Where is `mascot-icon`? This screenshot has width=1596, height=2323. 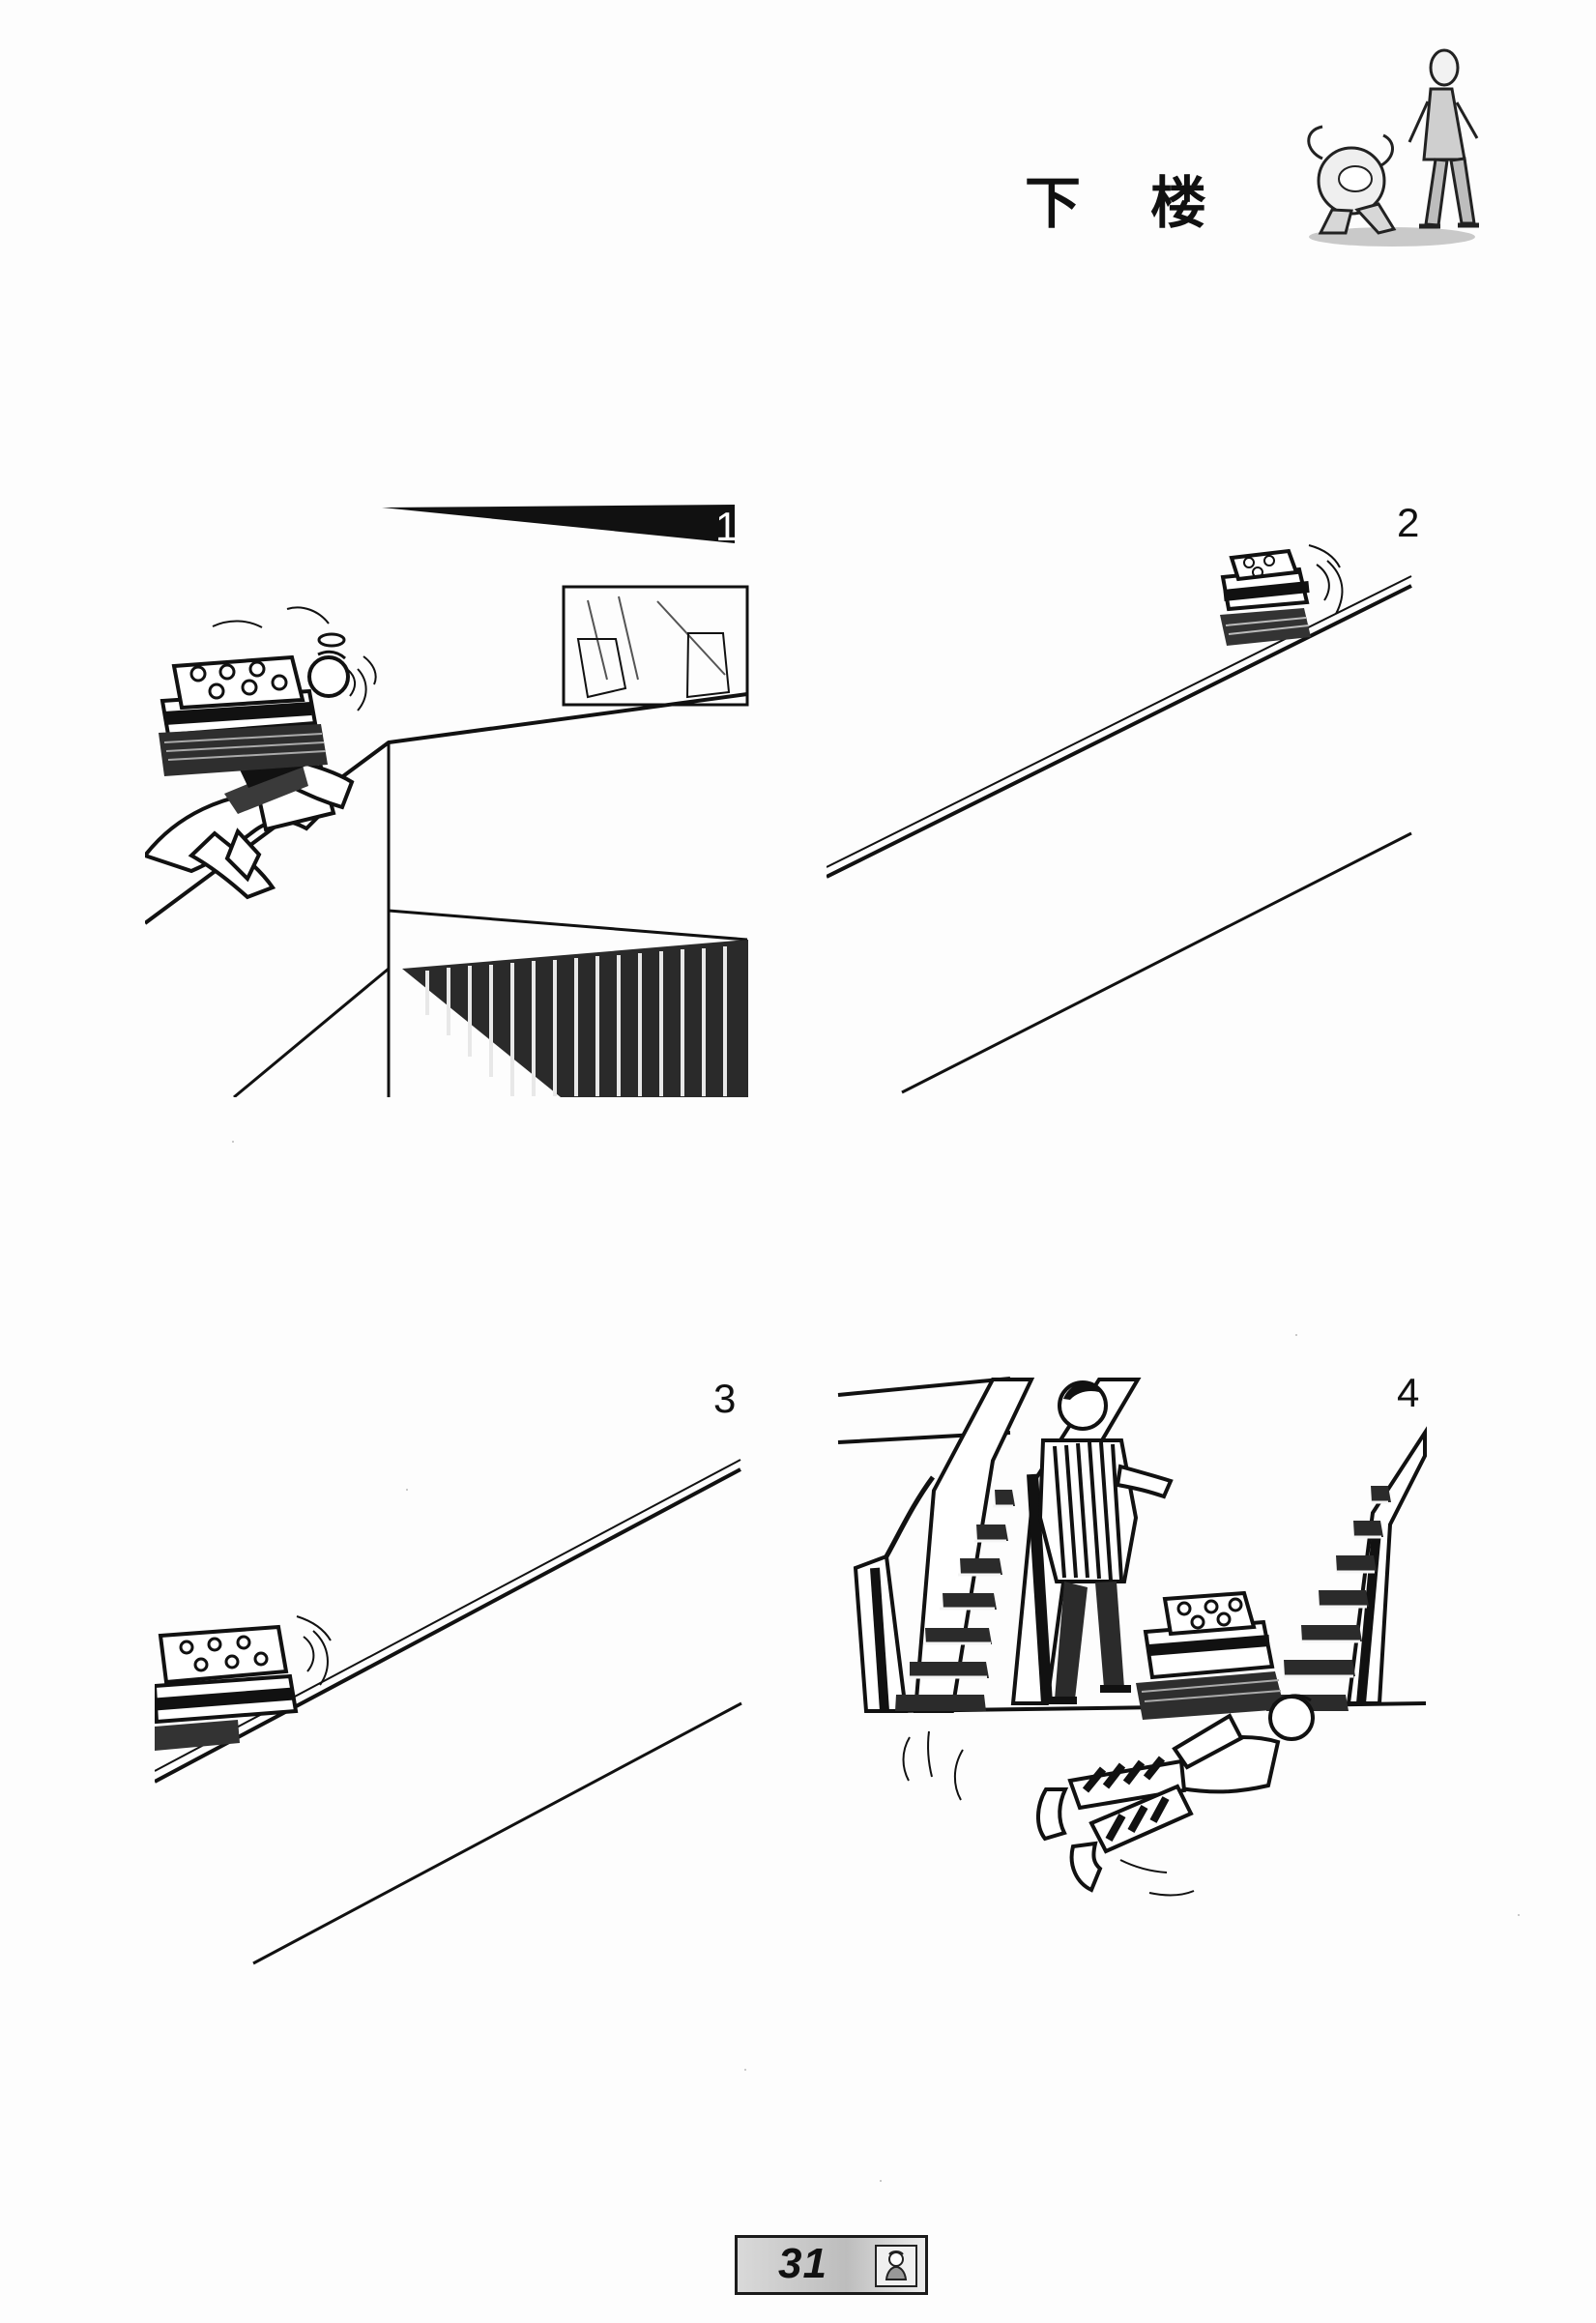 mascot-icon is located at coordinates (1394, 145).